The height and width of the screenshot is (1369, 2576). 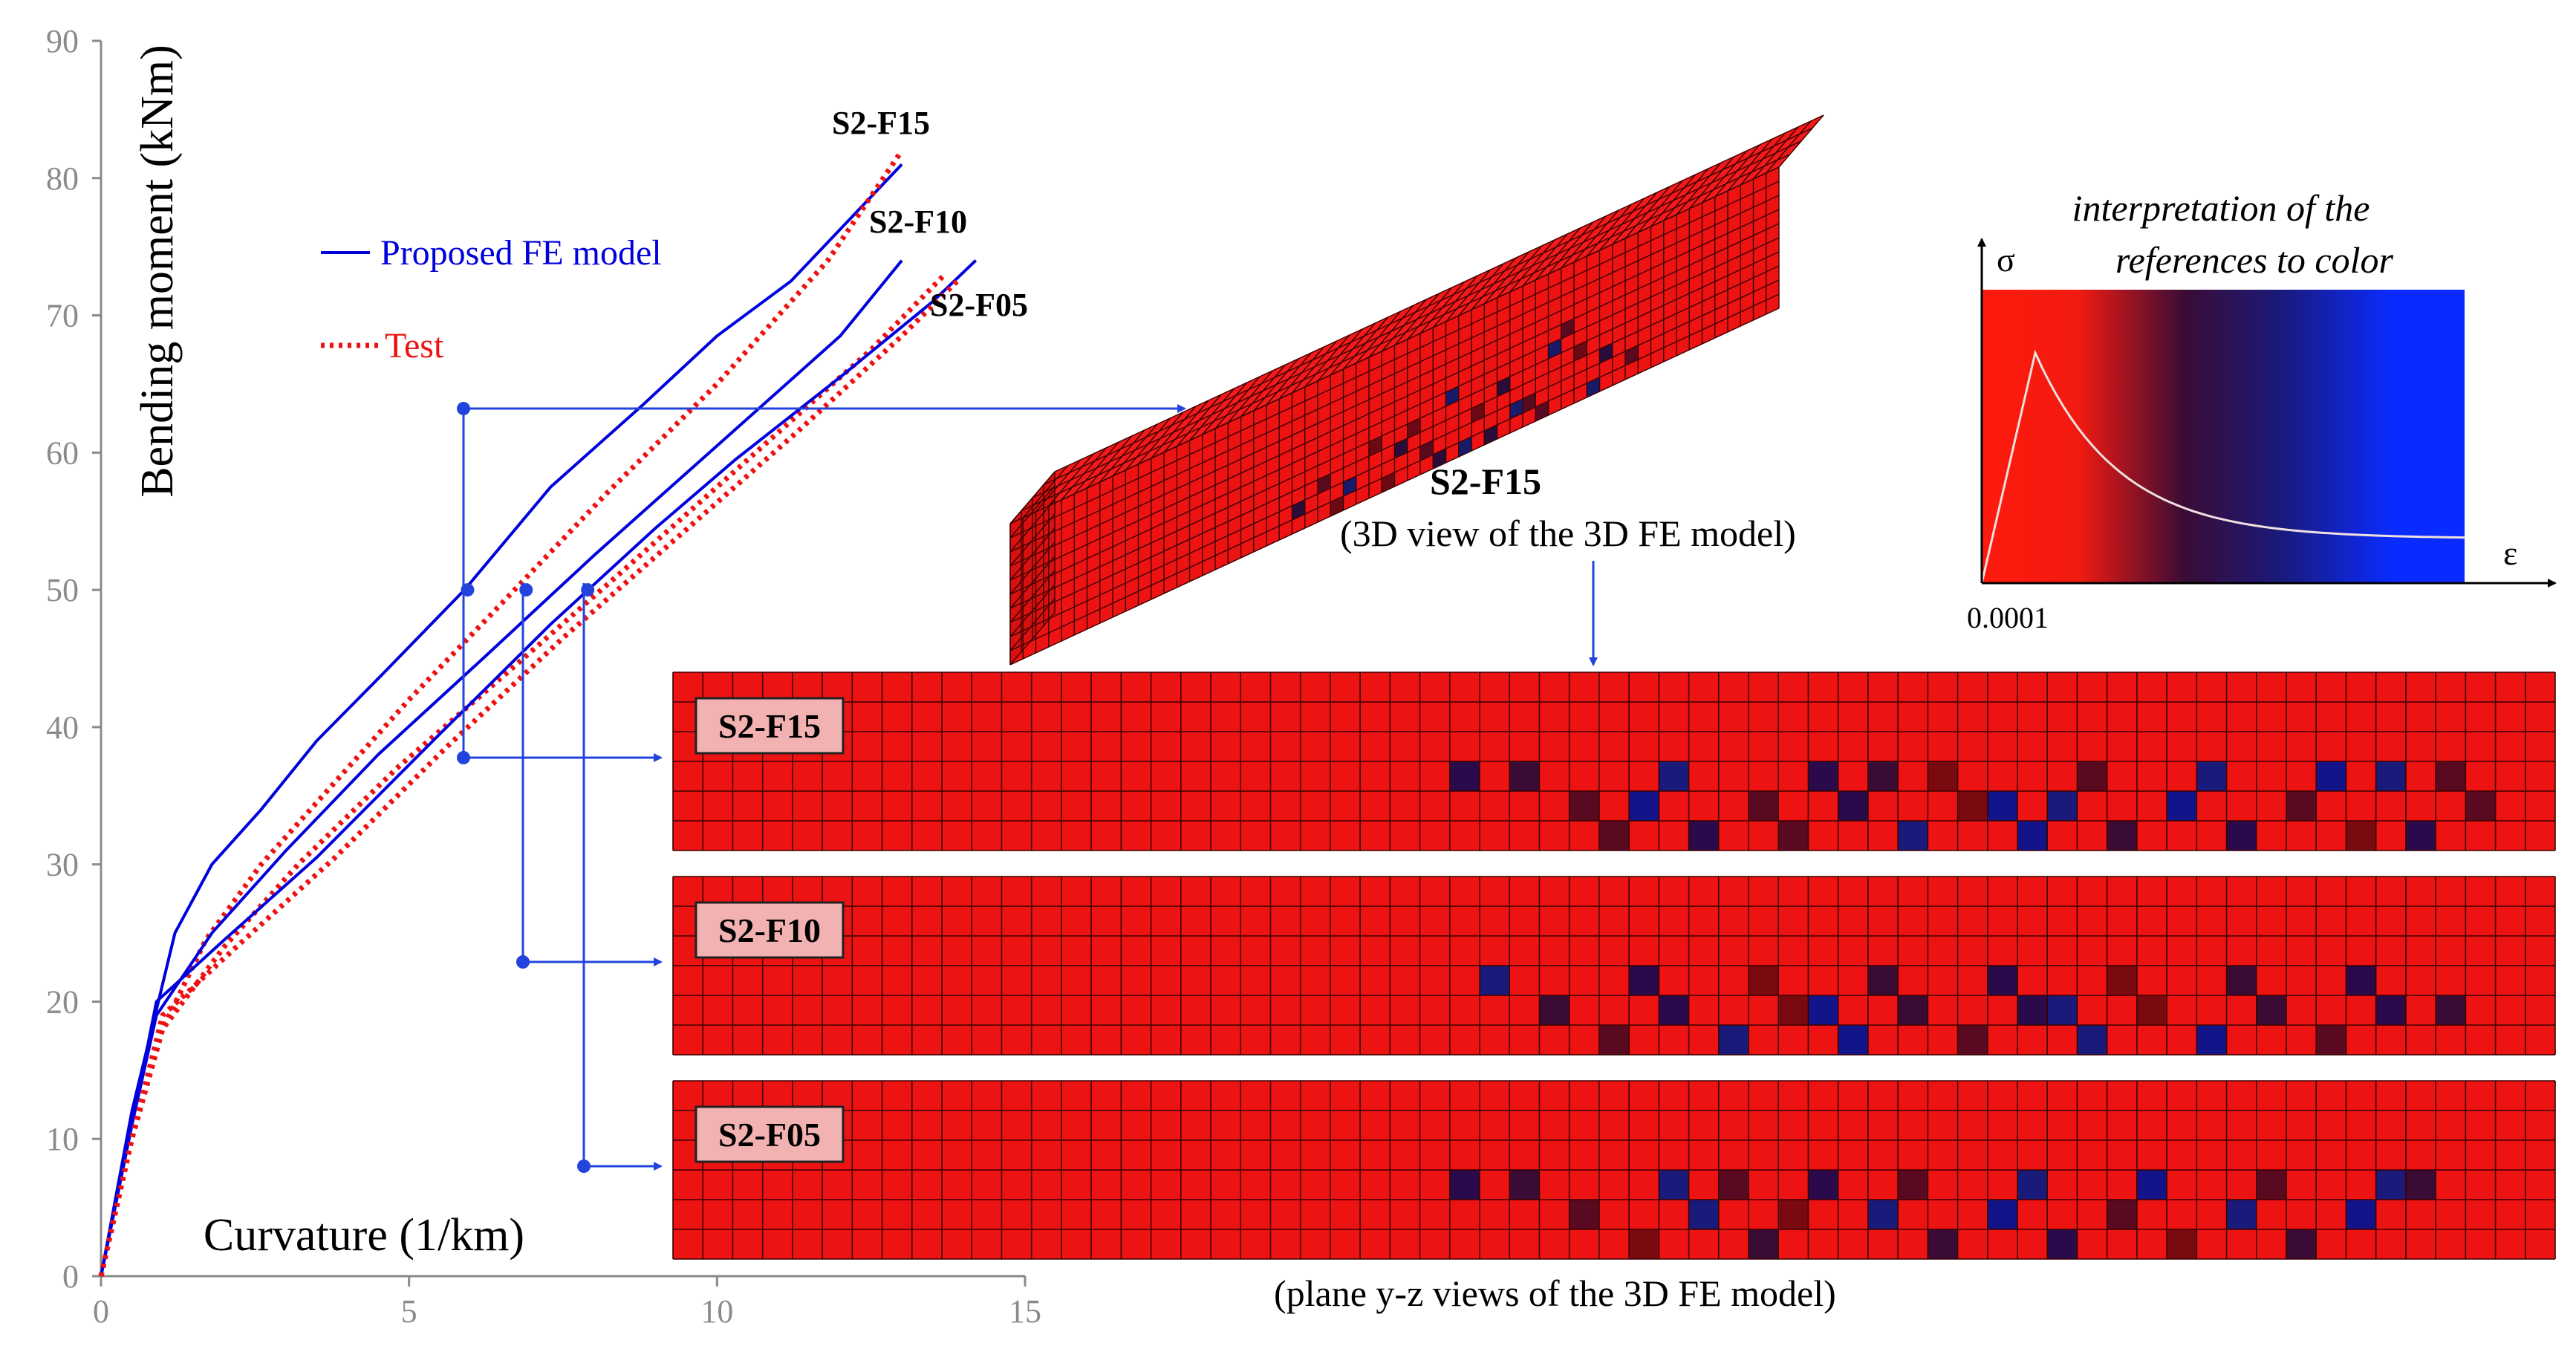 I want to click on strip-s2-f15: S2-F15, so click(x=1614, y=761).